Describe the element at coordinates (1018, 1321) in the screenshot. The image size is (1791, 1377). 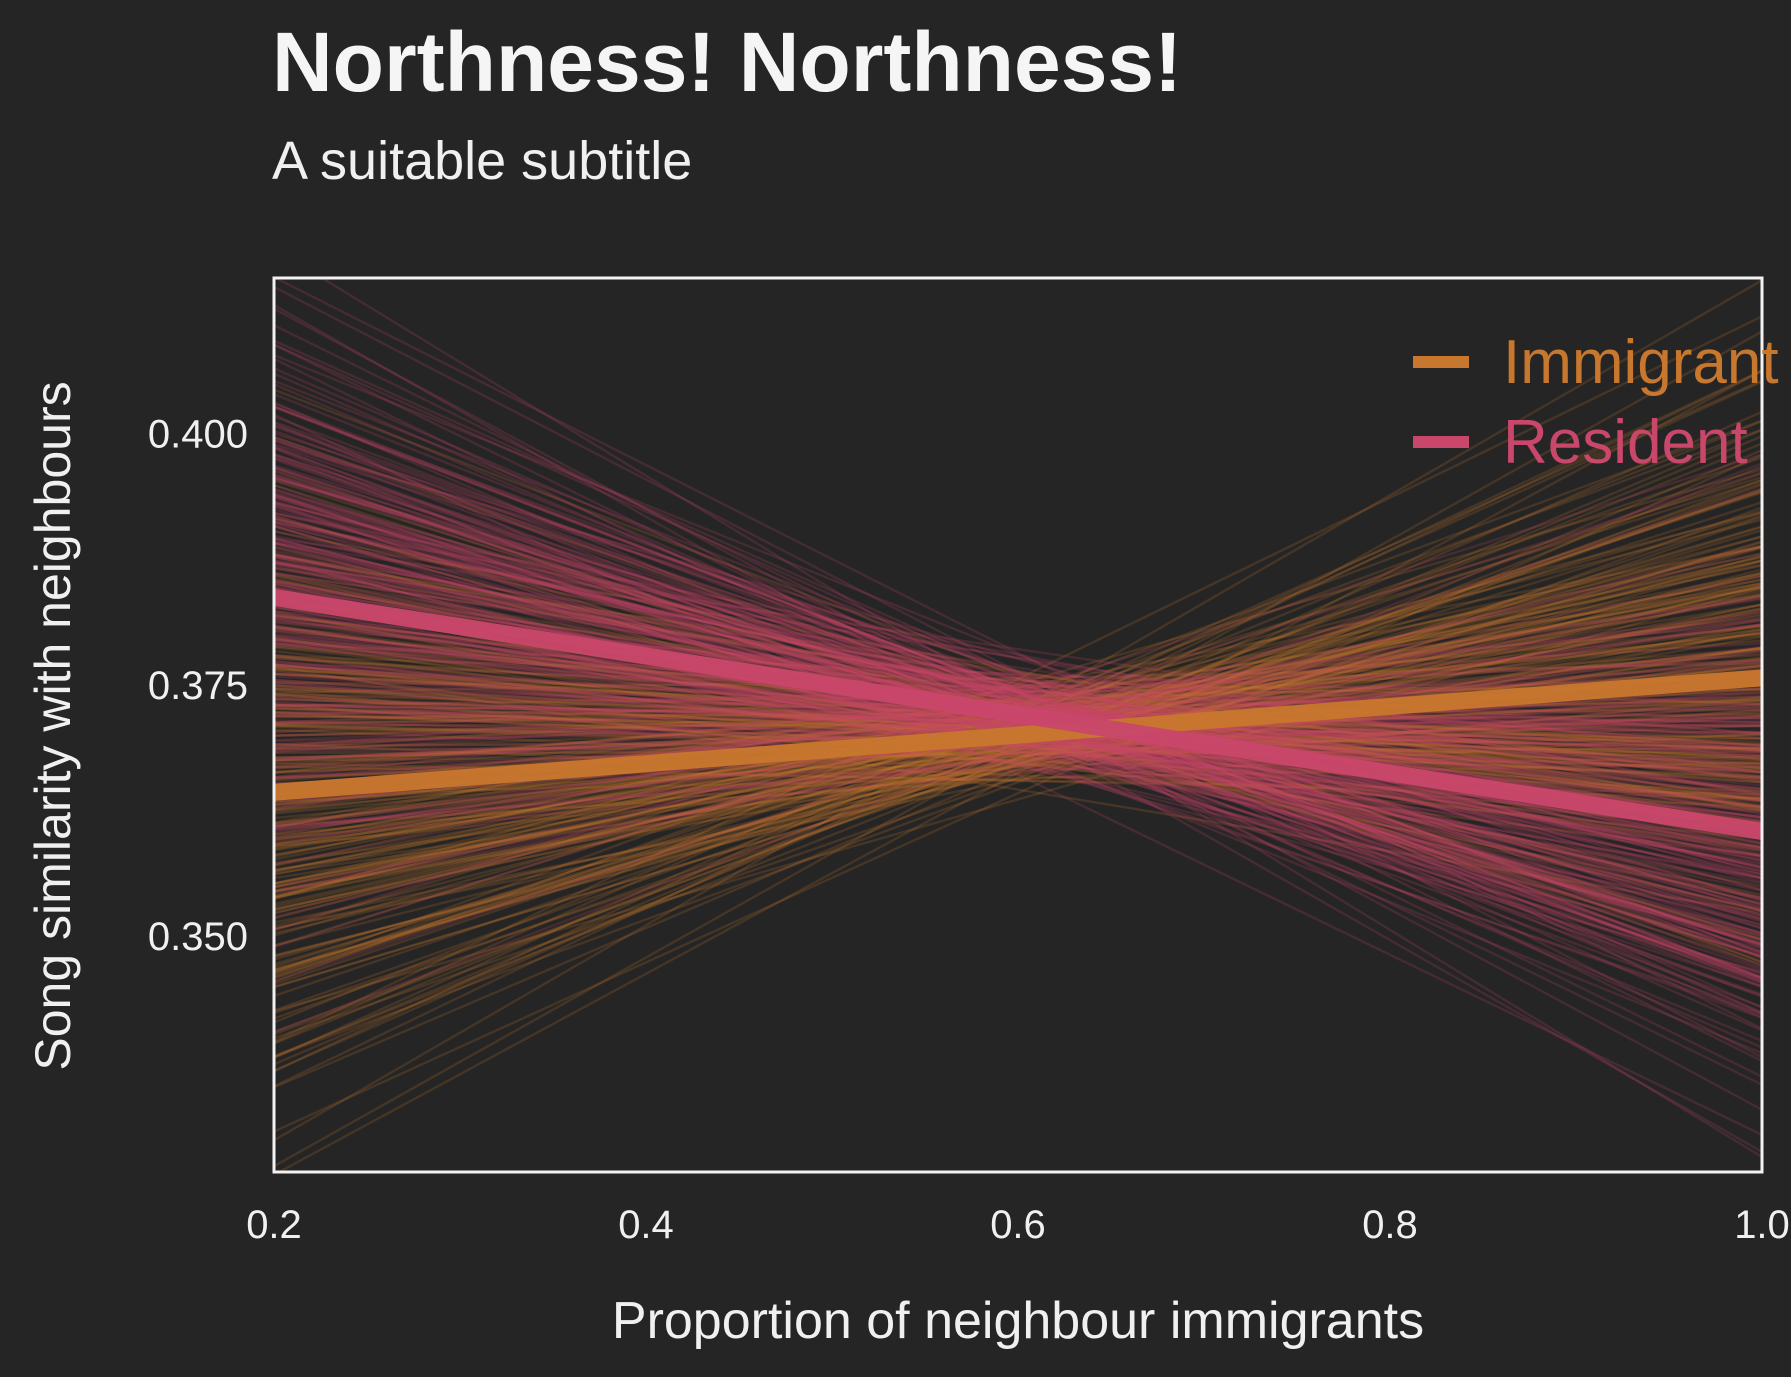
I see `x-axis-label: Proportion of neighbour immigrants` at that location.